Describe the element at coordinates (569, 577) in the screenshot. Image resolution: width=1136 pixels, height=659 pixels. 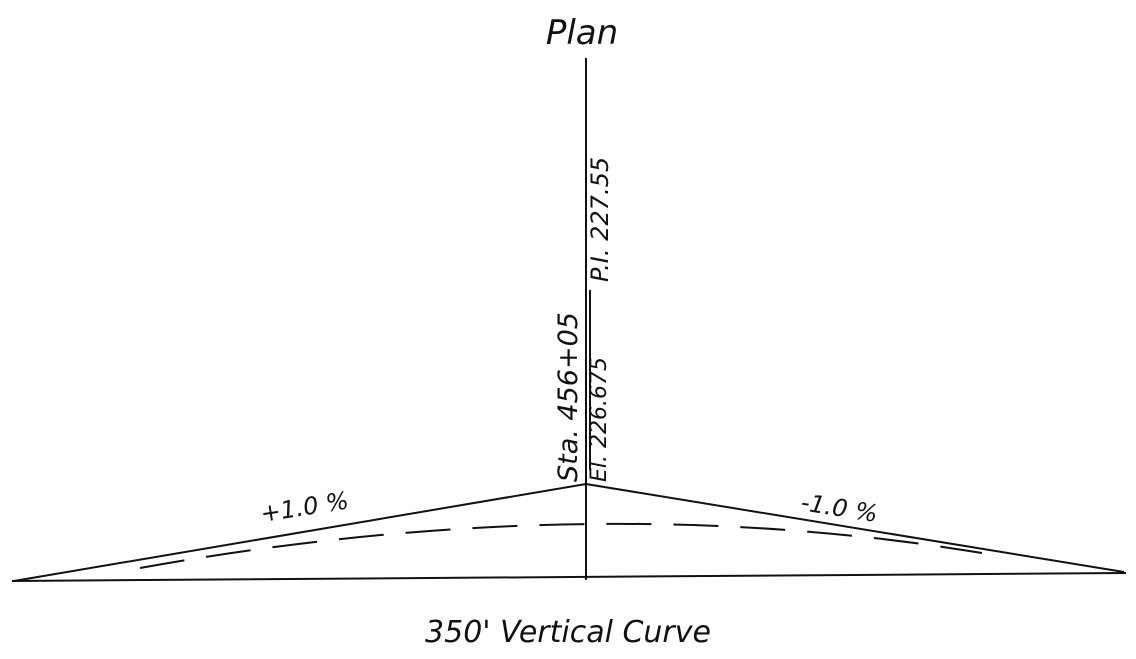
I see `baseline` at that location.